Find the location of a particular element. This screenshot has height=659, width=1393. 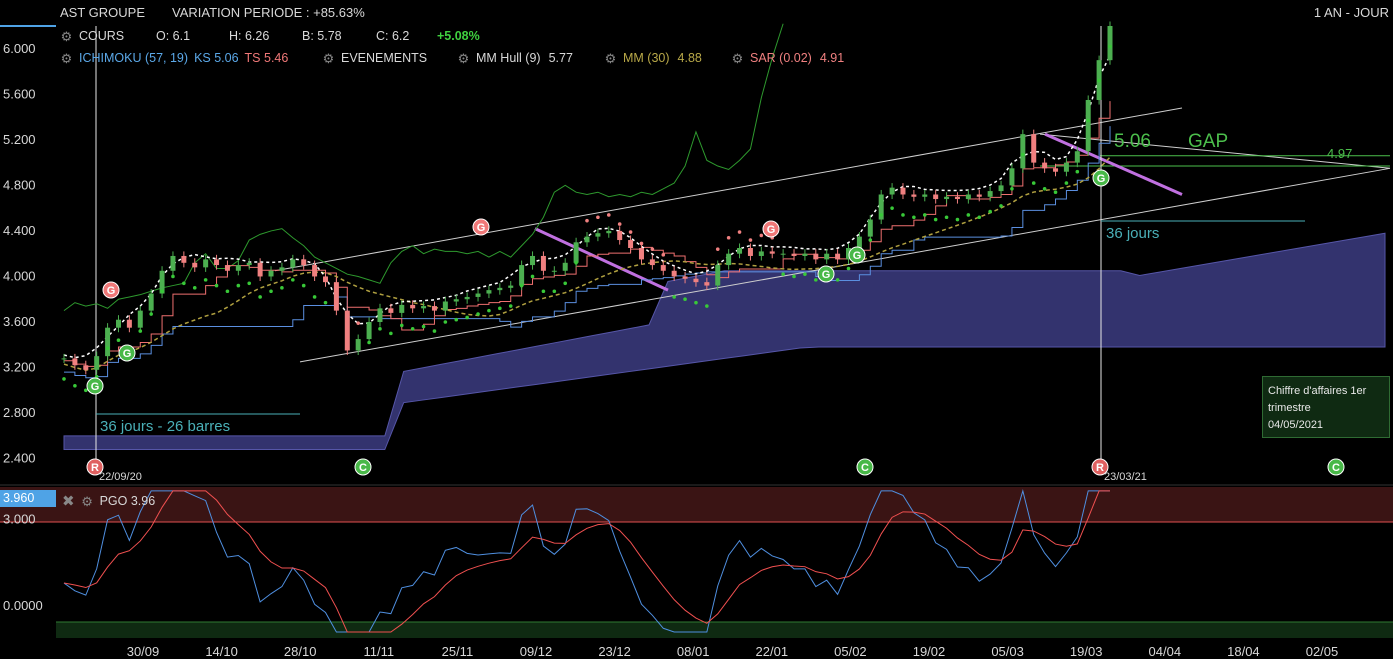

change-value: +5.08% is located at coordinates (458, 36).